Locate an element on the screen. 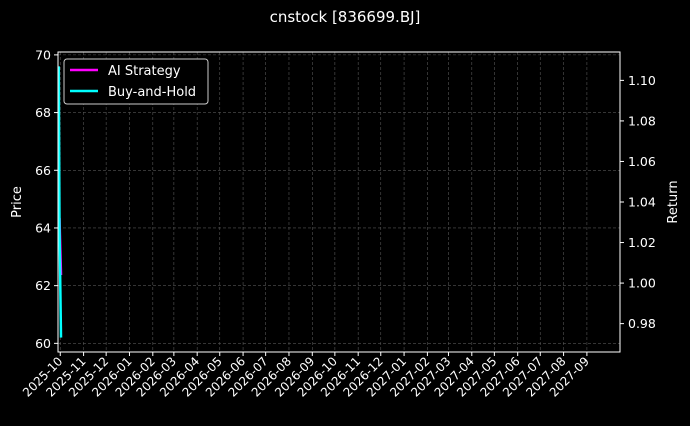 The width and height of the screenshot is (690, 426). y-left-tick-label: 64 is located at coordinates (43, 227).